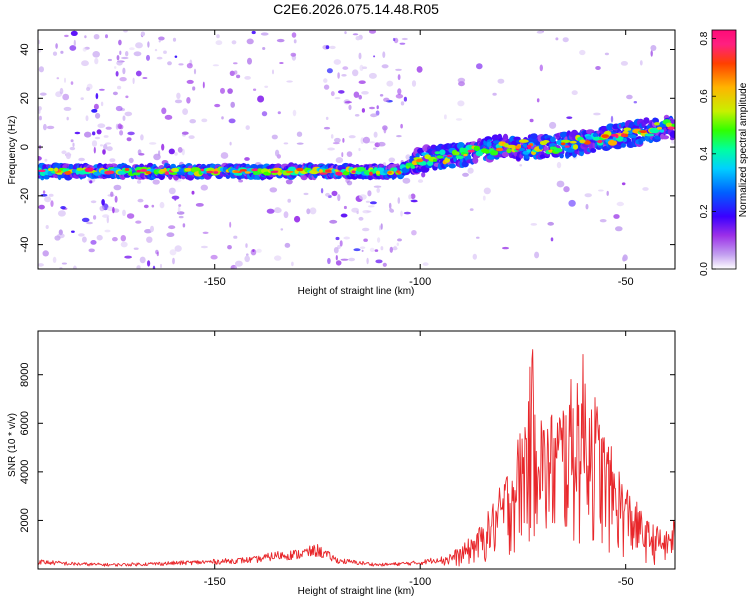 The image size is (750, 600). I want to click on spectrogram-y-label: Frequency (Hz), so click(12, 150).